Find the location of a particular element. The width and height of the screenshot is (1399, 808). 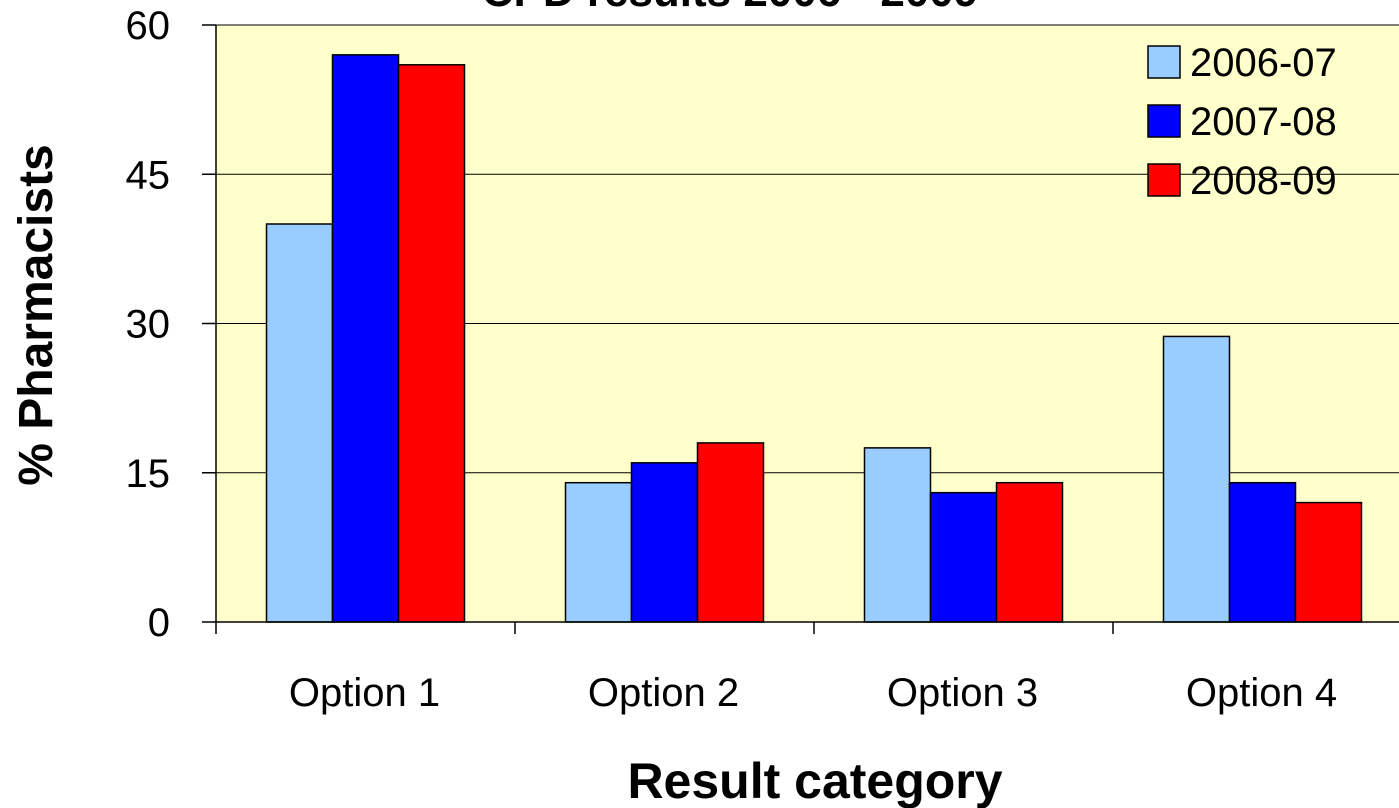

legend: 2006-07 2007-08 2008-09 is located at coordinates (1242, 122).